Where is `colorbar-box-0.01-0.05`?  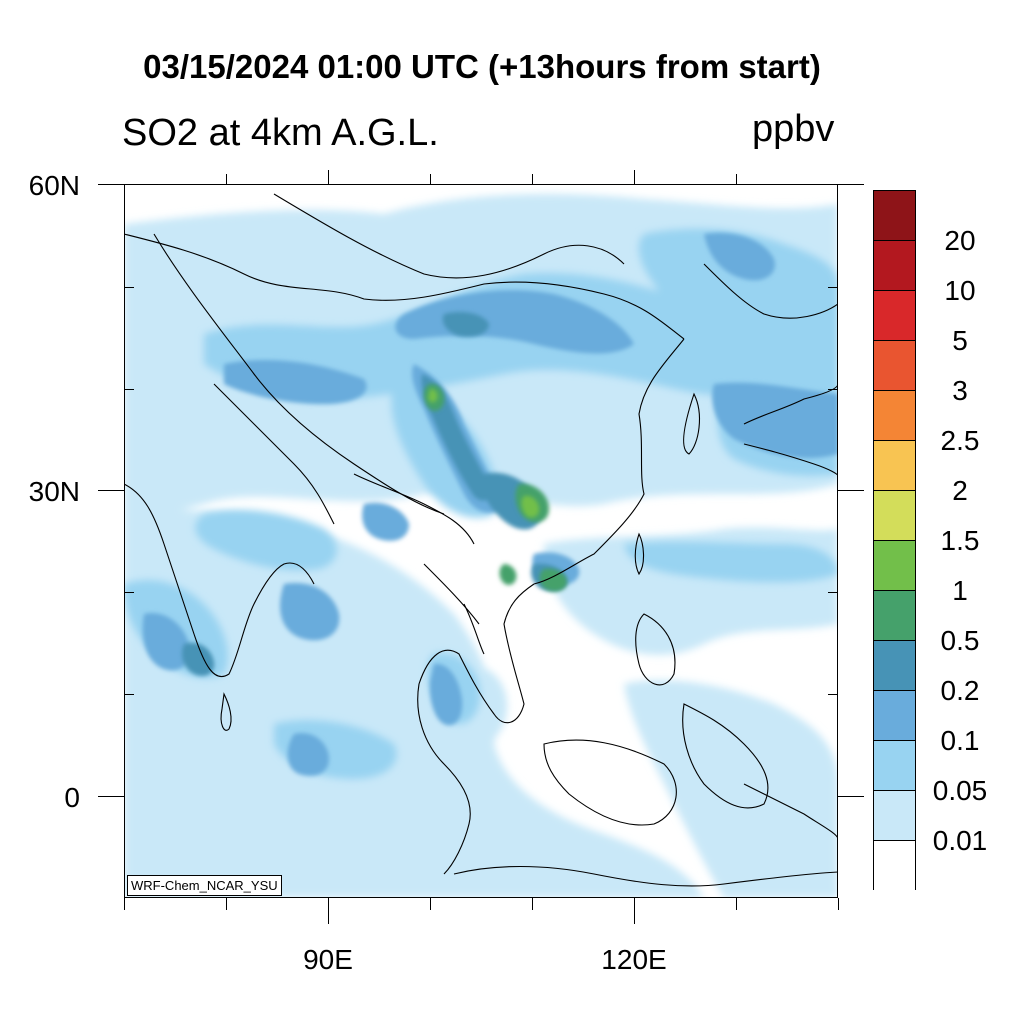 colorbar-box-0.01-0.05 is located at coordinates (894, 816).